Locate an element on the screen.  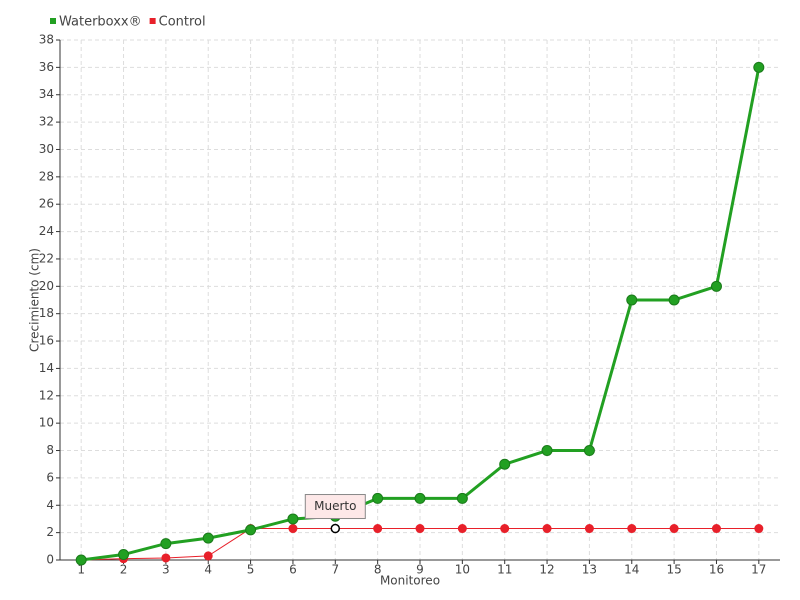
x-tick-label: 7 is located at coordinates (335, 570).